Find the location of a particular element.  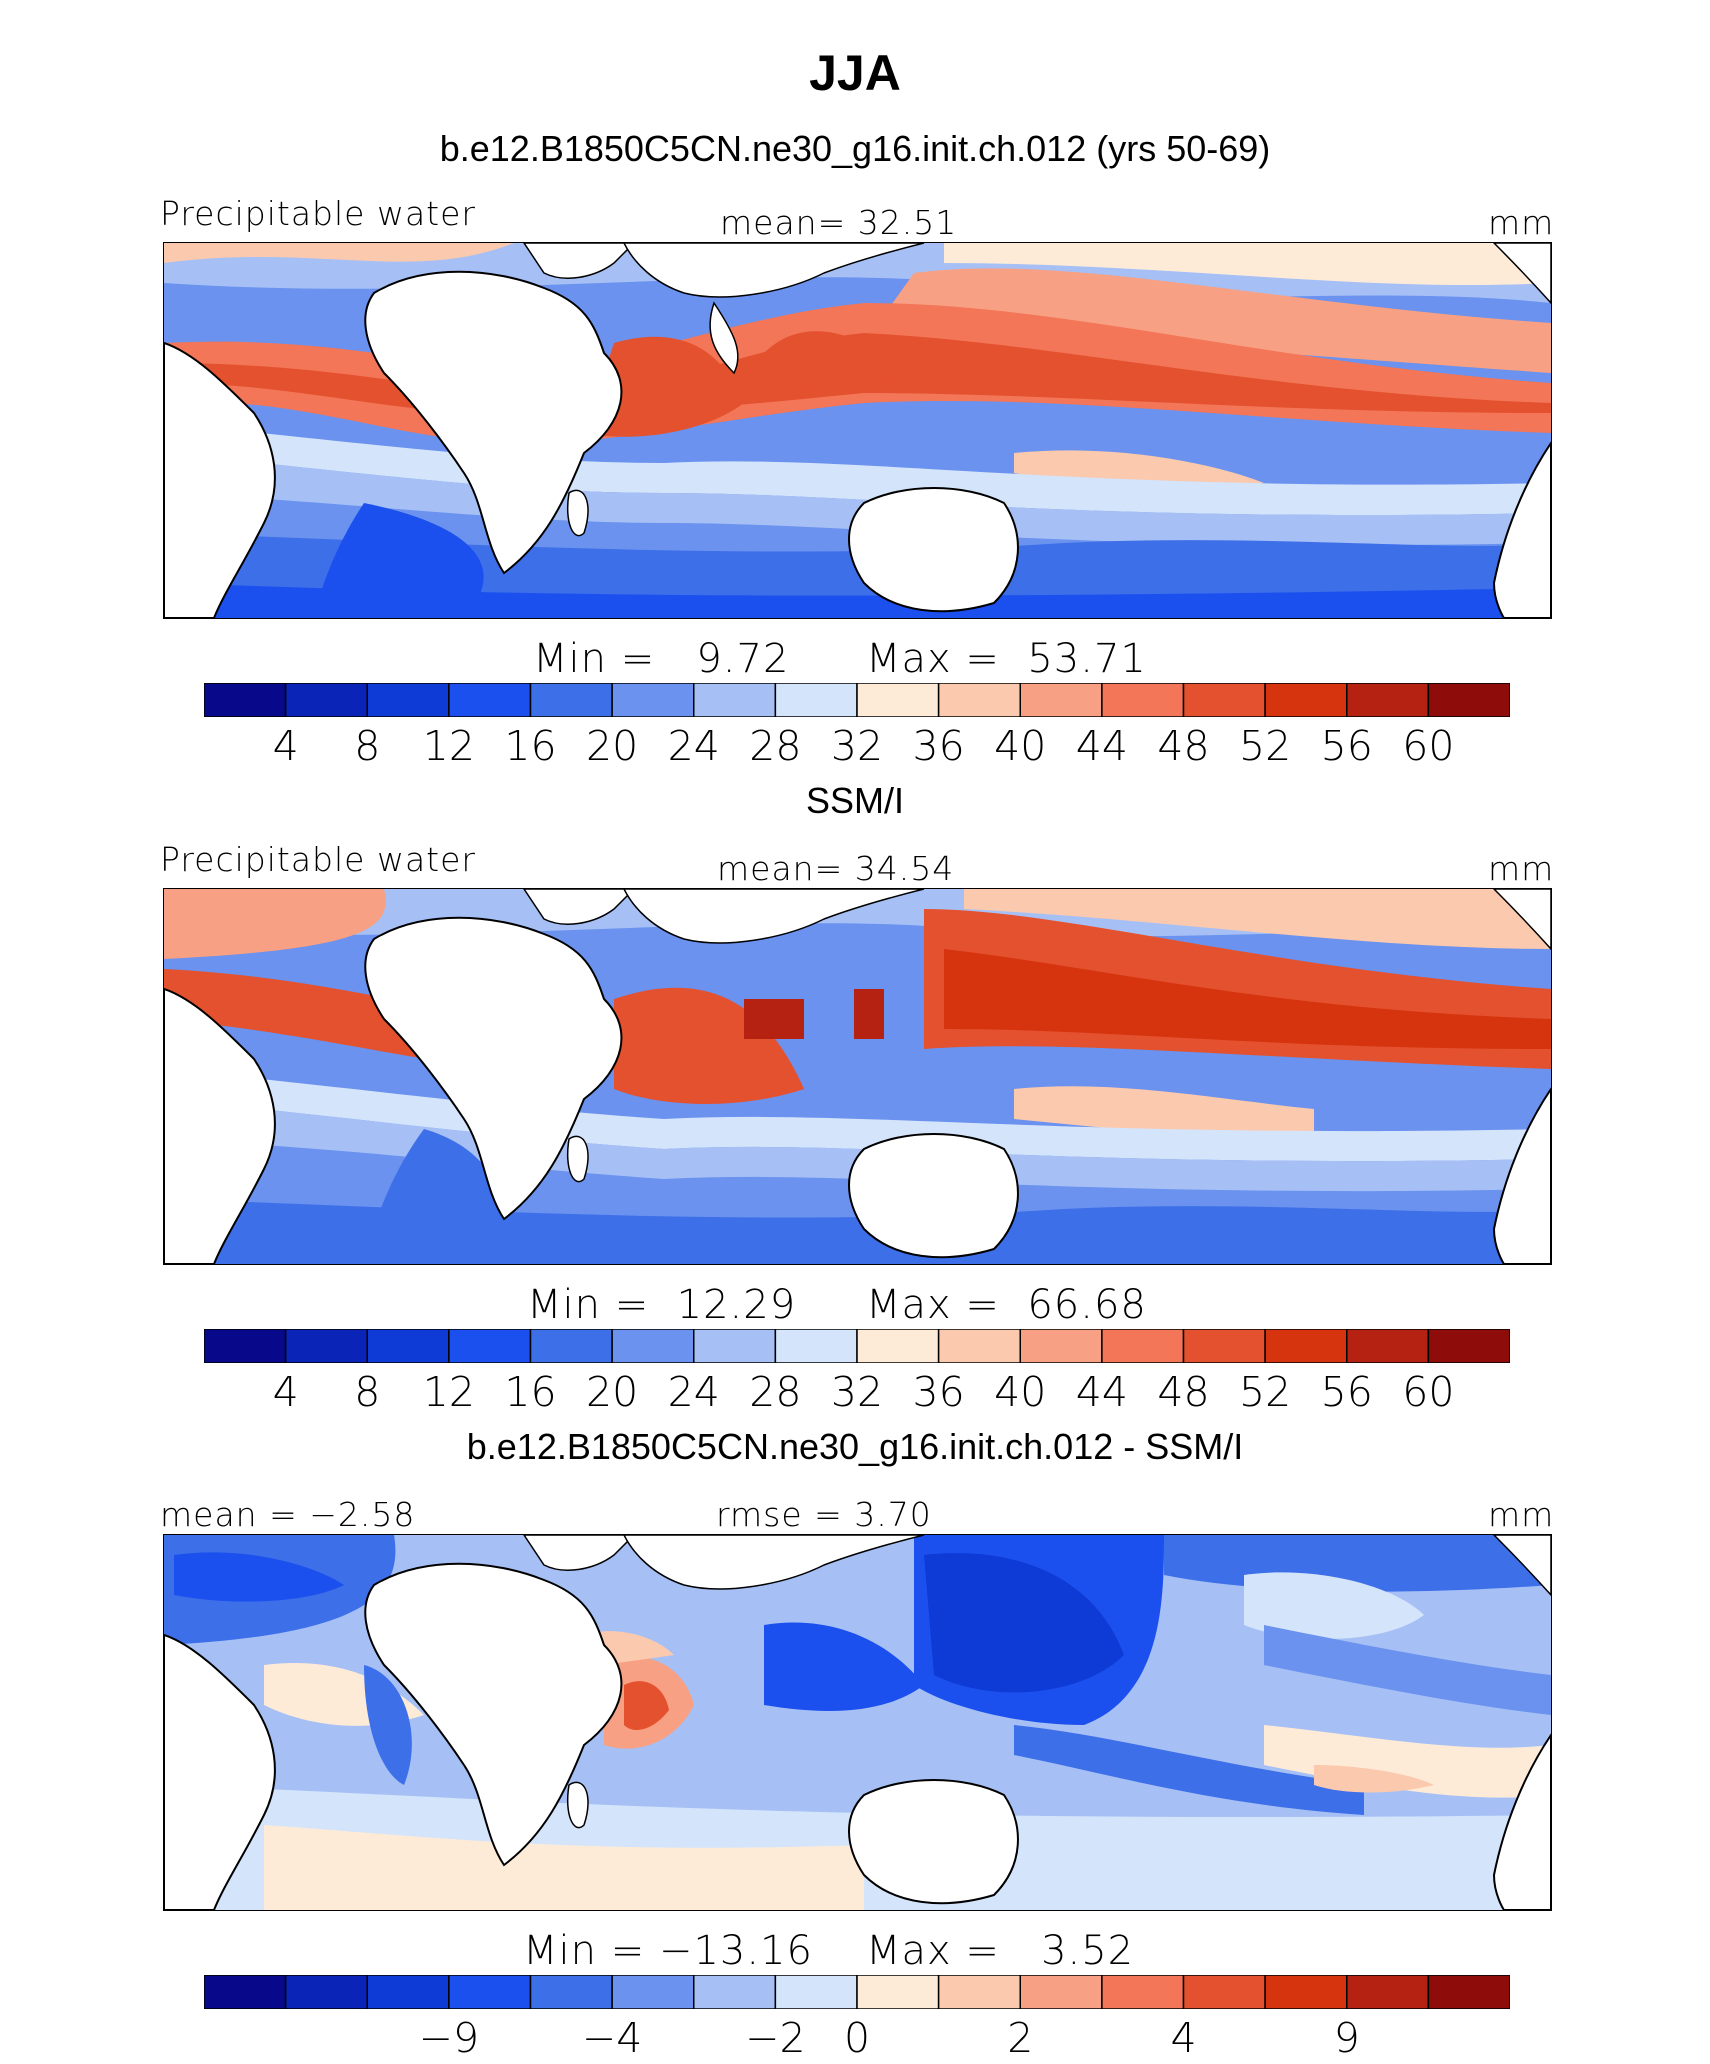

panel2-map-svg is located at coordinates (857, 1076).